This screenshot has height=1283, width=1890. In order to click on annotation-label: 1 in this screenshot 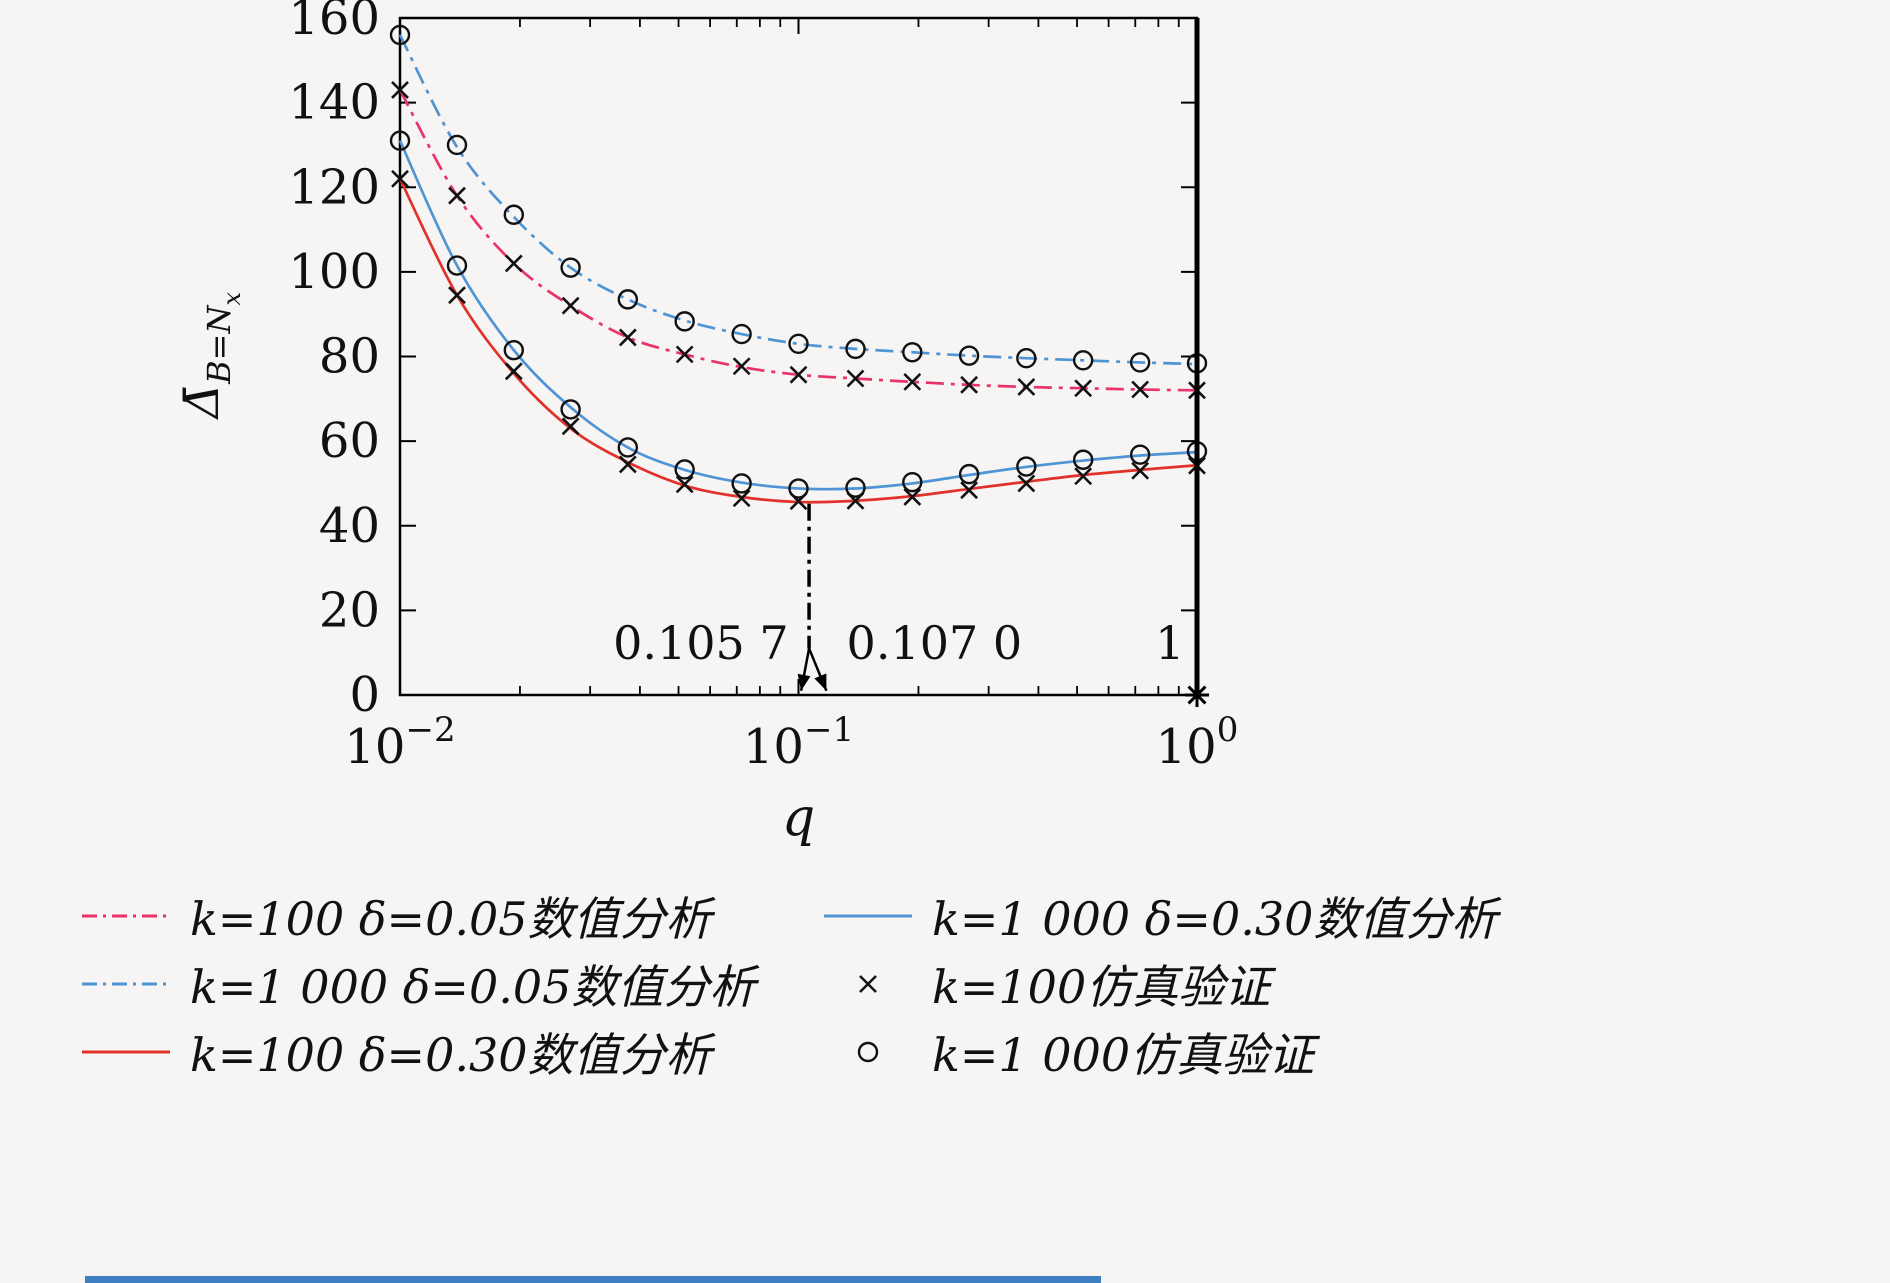, I will do `click(1169, 643)`.